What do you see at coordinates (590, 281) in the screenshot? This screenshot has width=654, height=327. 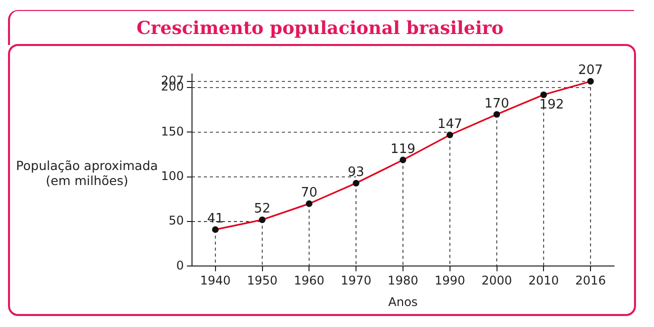 I see `x-tick-label: 2016` at bounding box center [590, 281].